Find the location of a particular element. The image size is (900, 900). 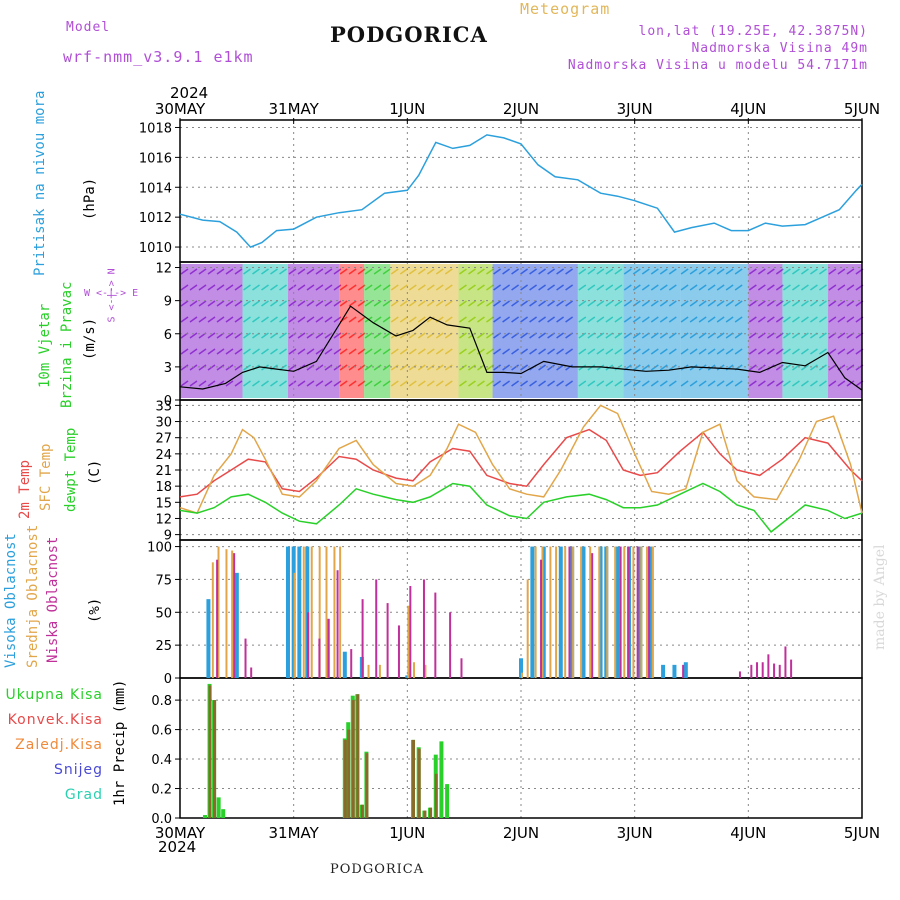

y-tick-label: 30 is located at coordinates (163, 423).